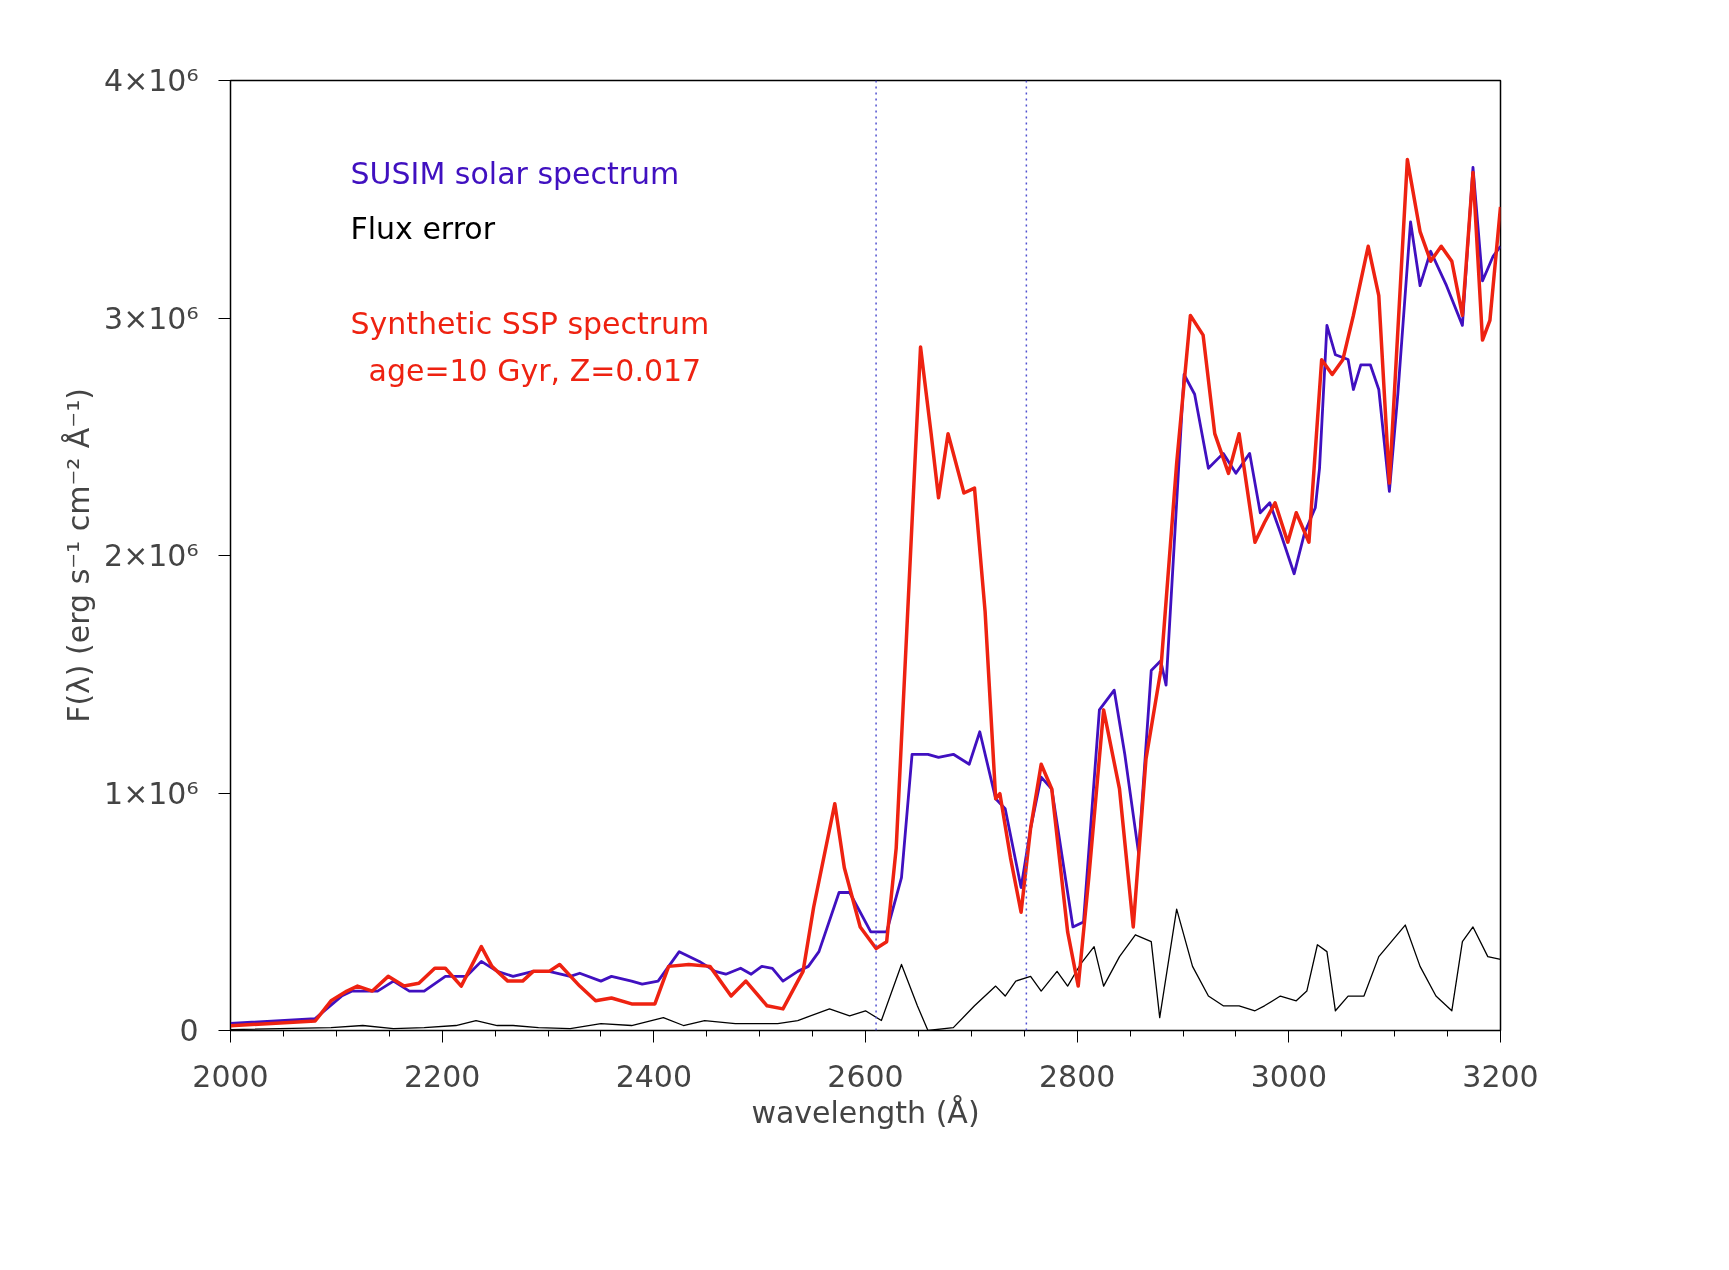 The image size is (1729, 1270). I want to click on y-tick-label: 2×10⁶, so click(151, 555).